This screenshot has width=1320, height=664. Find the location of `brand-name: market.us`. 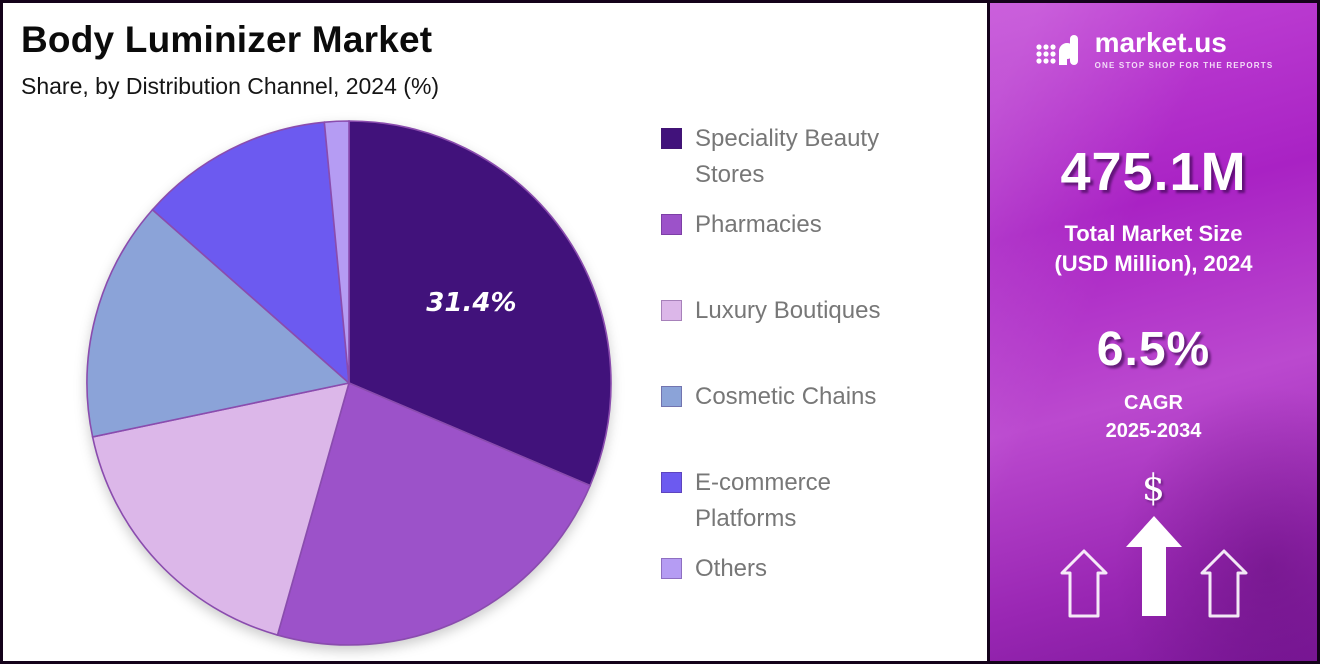

brand-name: market.us is located at coordinates (1160, 43).